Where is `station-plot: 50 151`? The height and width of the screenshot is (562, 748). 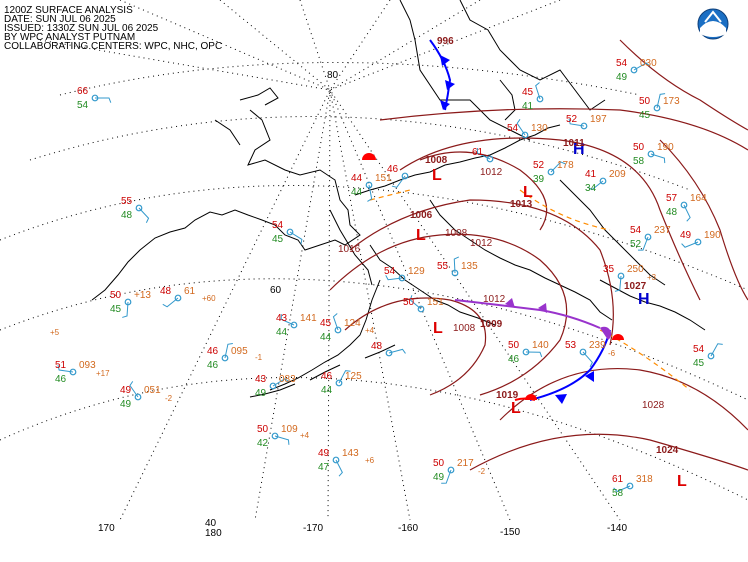 station-plot: 50 151 is located at coordinates (423, 304).